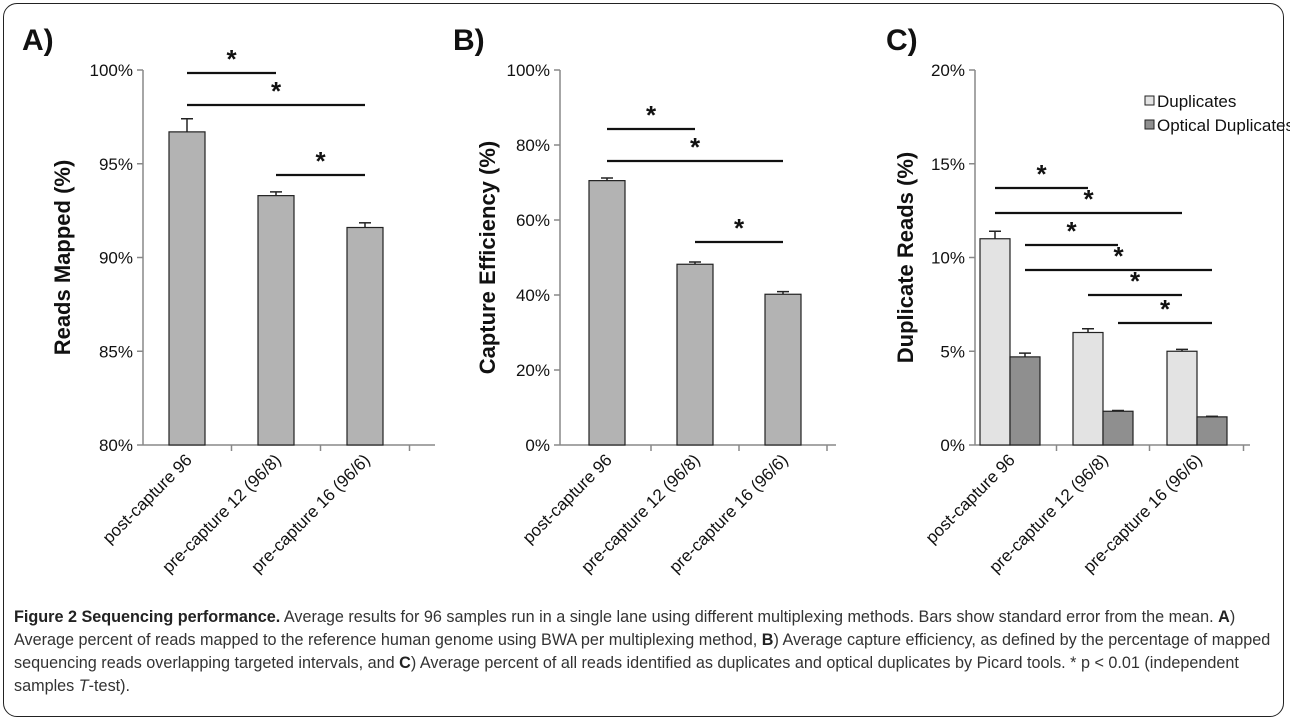 This screenshot has height=723, width=1290. What do you see at coordinates (83, 686) in the screenshot?
I see `caption-test-name: T` at bounding box center [83, 686].